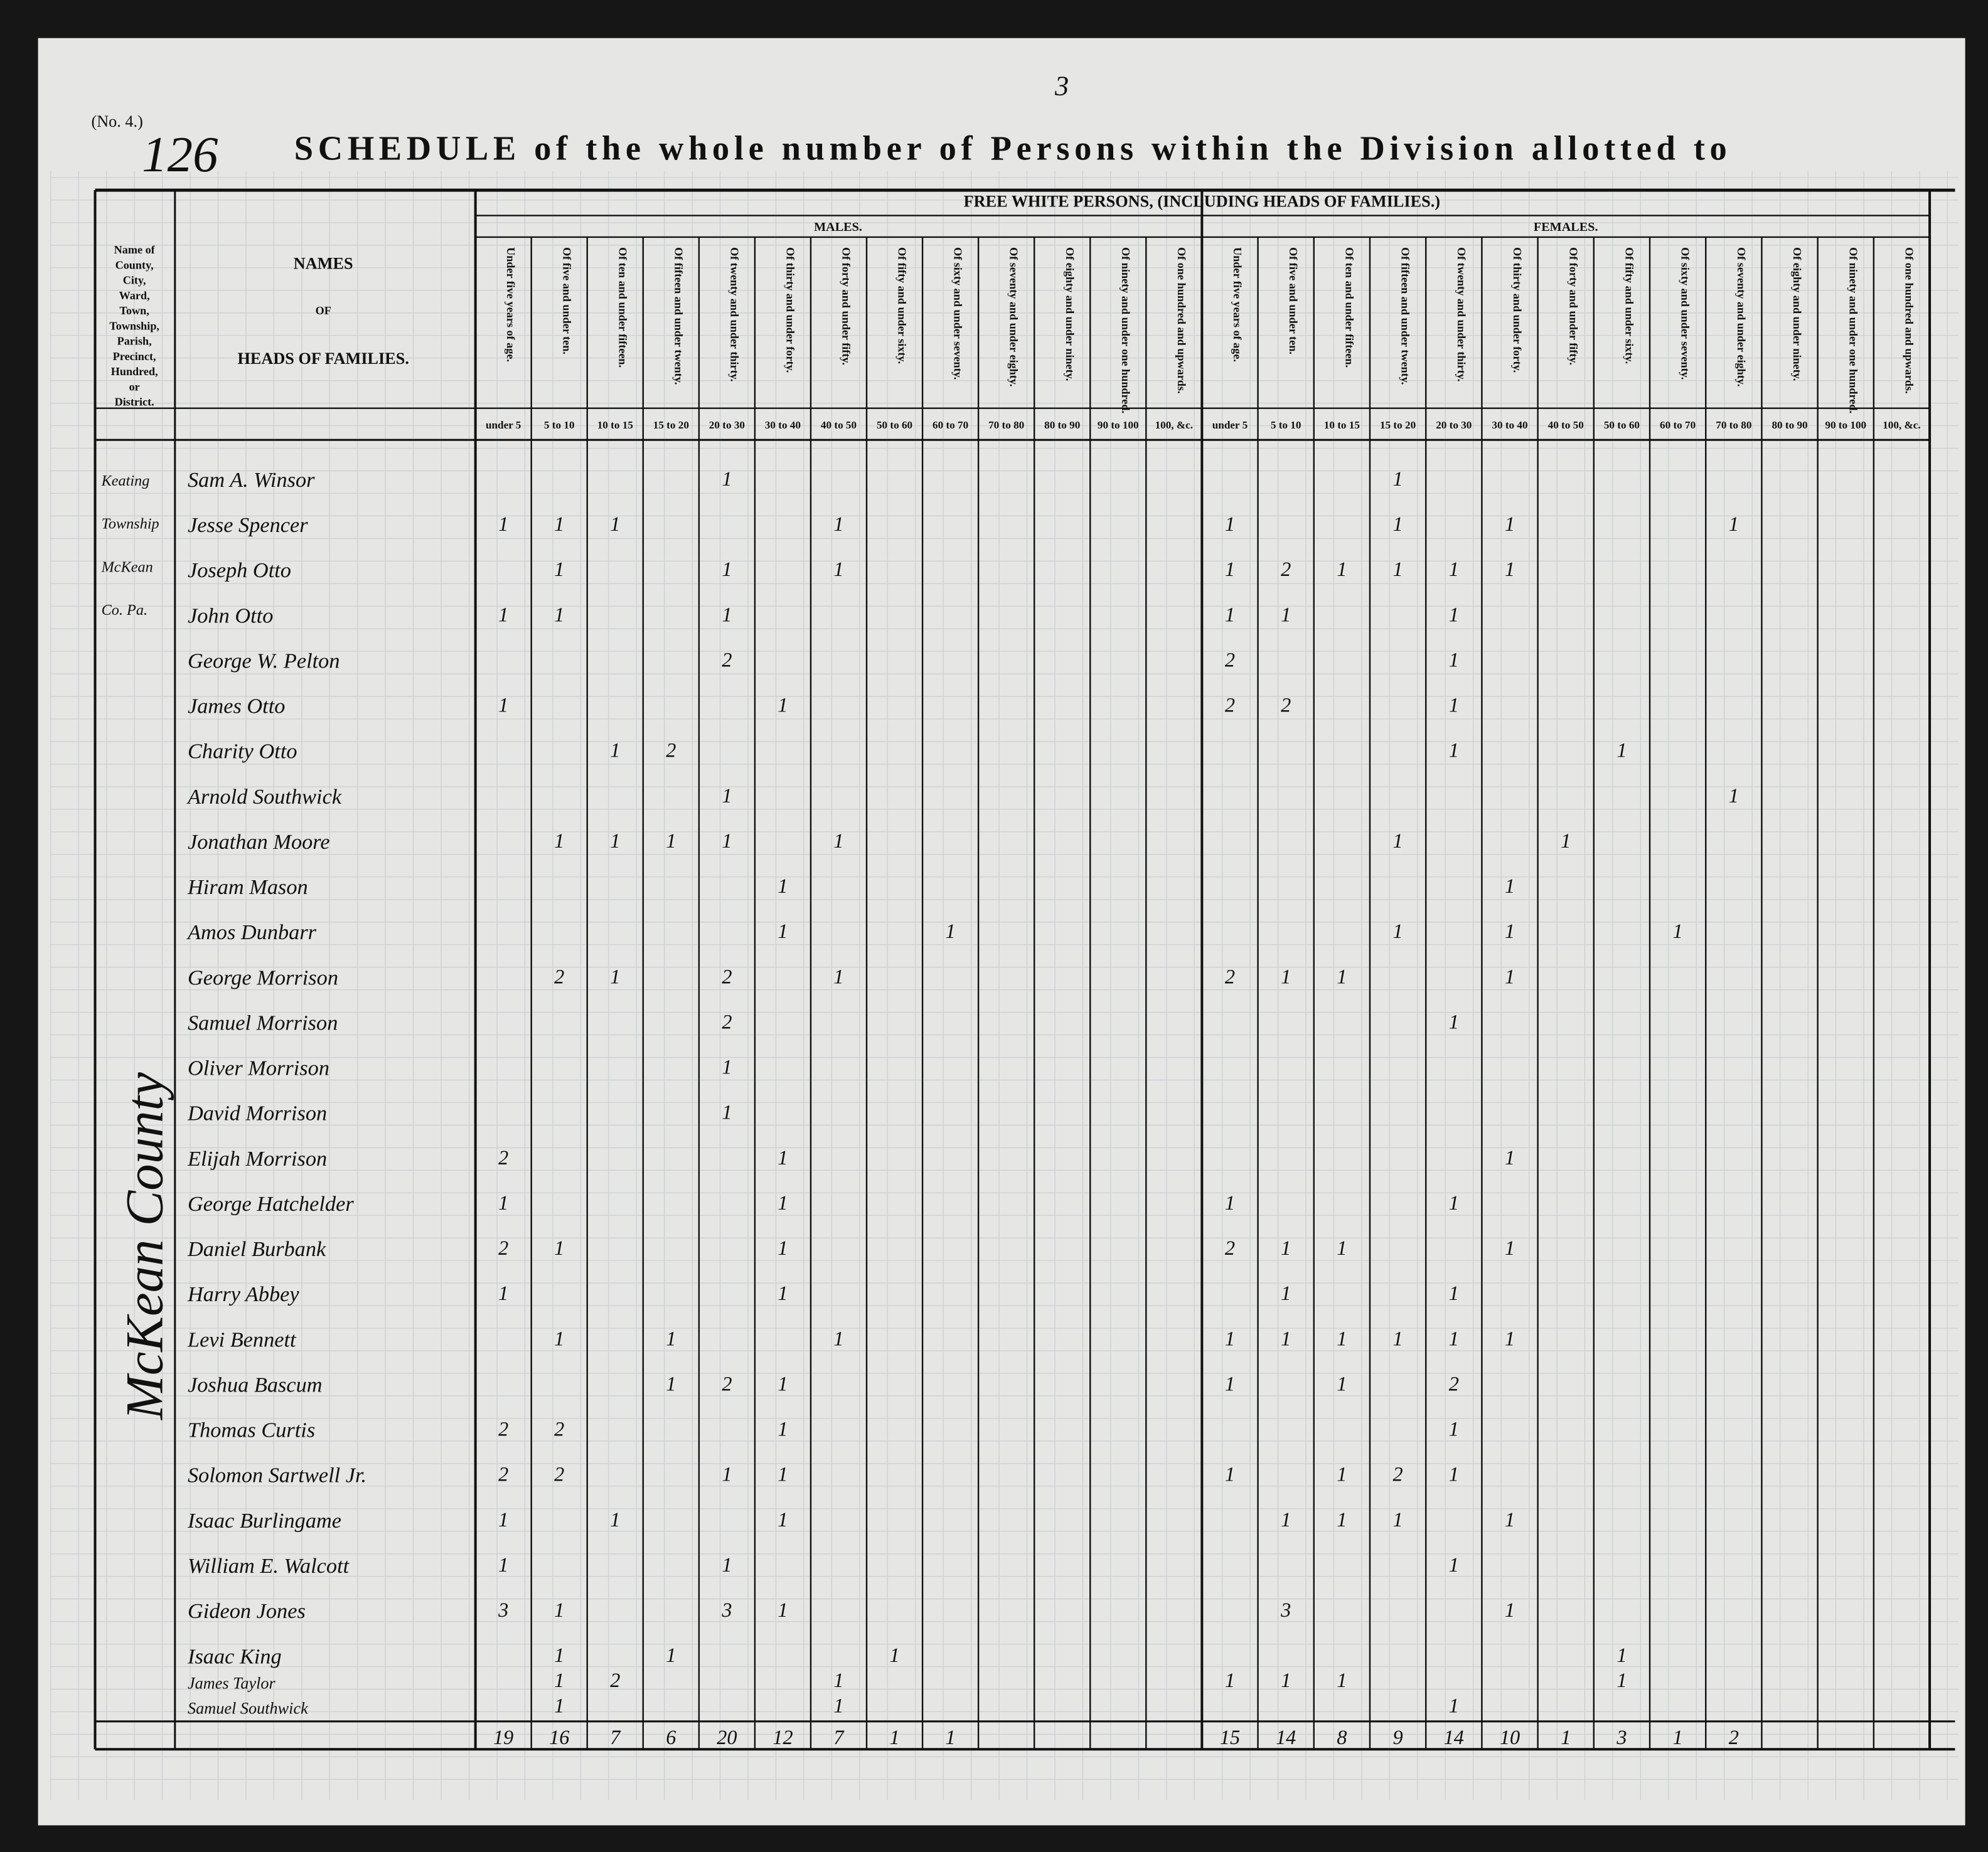 Image resolution: width=1988 pixels, height=1852 pixels. Describe the element at coordinates (125, 481) in the screenshot. I see `county-entry: Keating` at that location.